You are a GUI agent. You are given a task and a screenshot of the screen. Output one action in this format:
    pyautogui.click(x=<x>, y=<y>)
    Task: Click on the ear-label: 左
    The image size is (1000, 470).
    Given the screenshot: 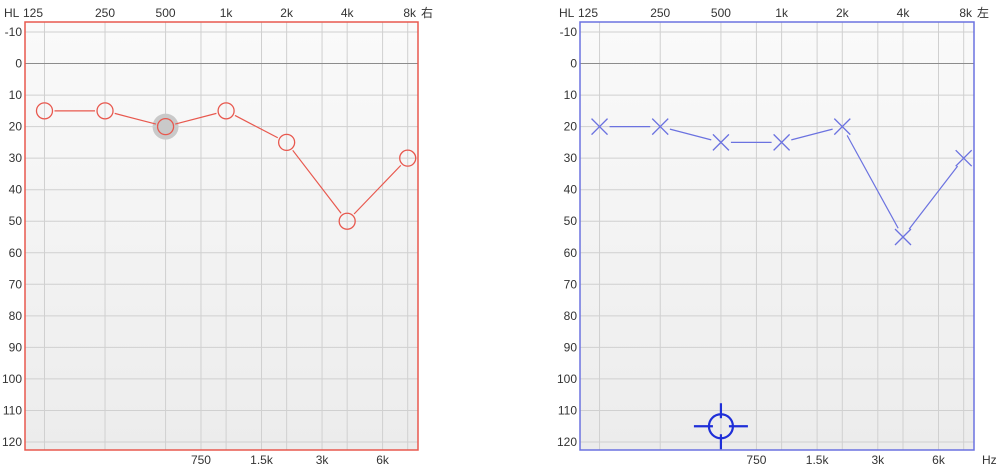 What is the action you would take?
    pyautogui.click(x=983, y=12)
    